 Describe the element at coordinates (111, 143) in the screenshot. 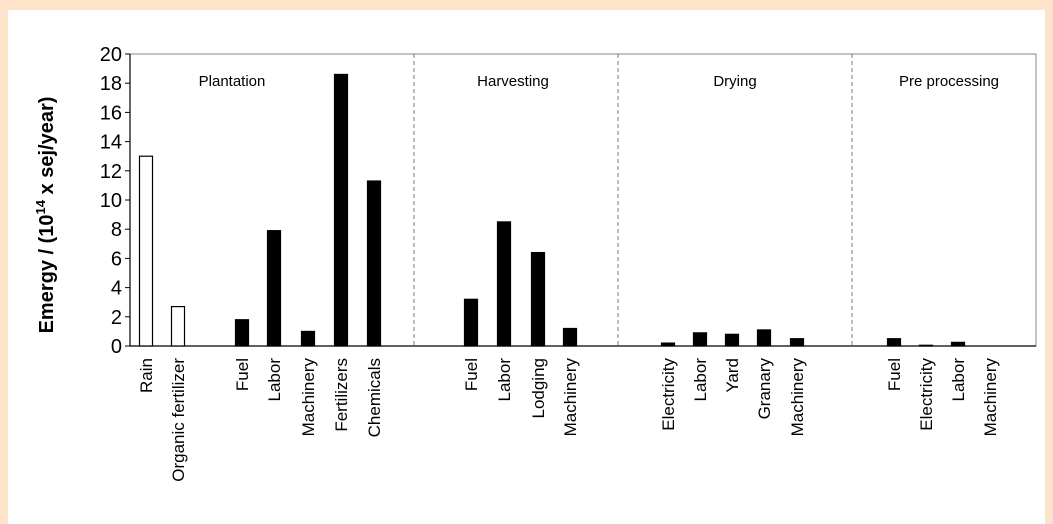

I see `y-tick-label: 14` at that location.